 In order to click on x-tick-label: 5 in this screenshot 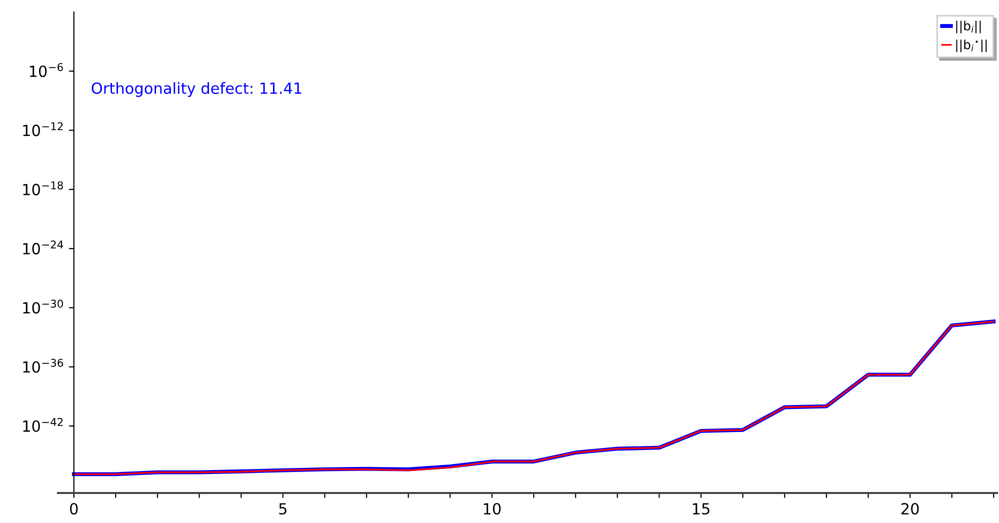, I will do `click(282, 509)`.